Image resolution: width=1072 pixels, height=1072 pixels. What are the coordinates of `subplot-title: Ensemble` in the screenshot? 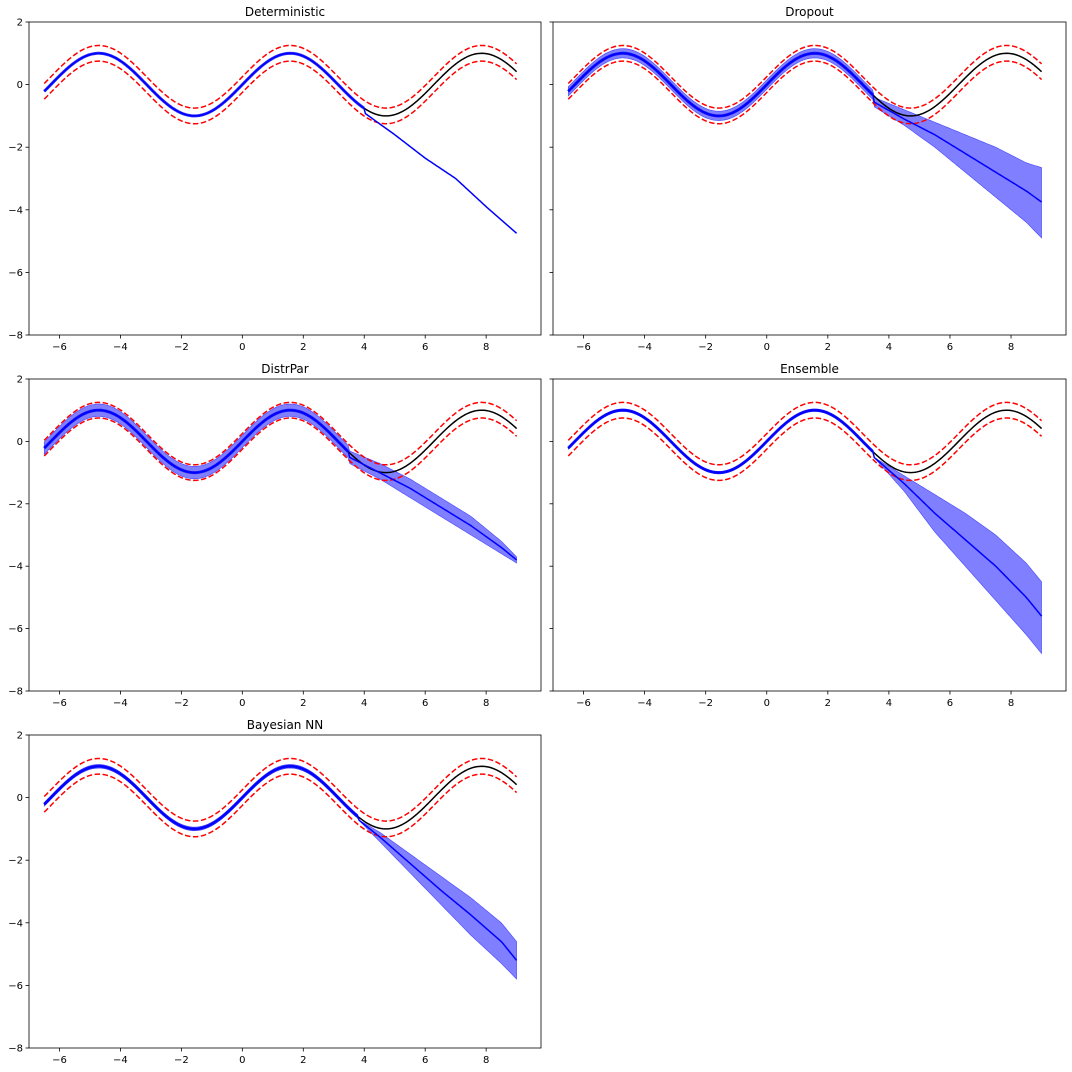 It's located at (809, 369).